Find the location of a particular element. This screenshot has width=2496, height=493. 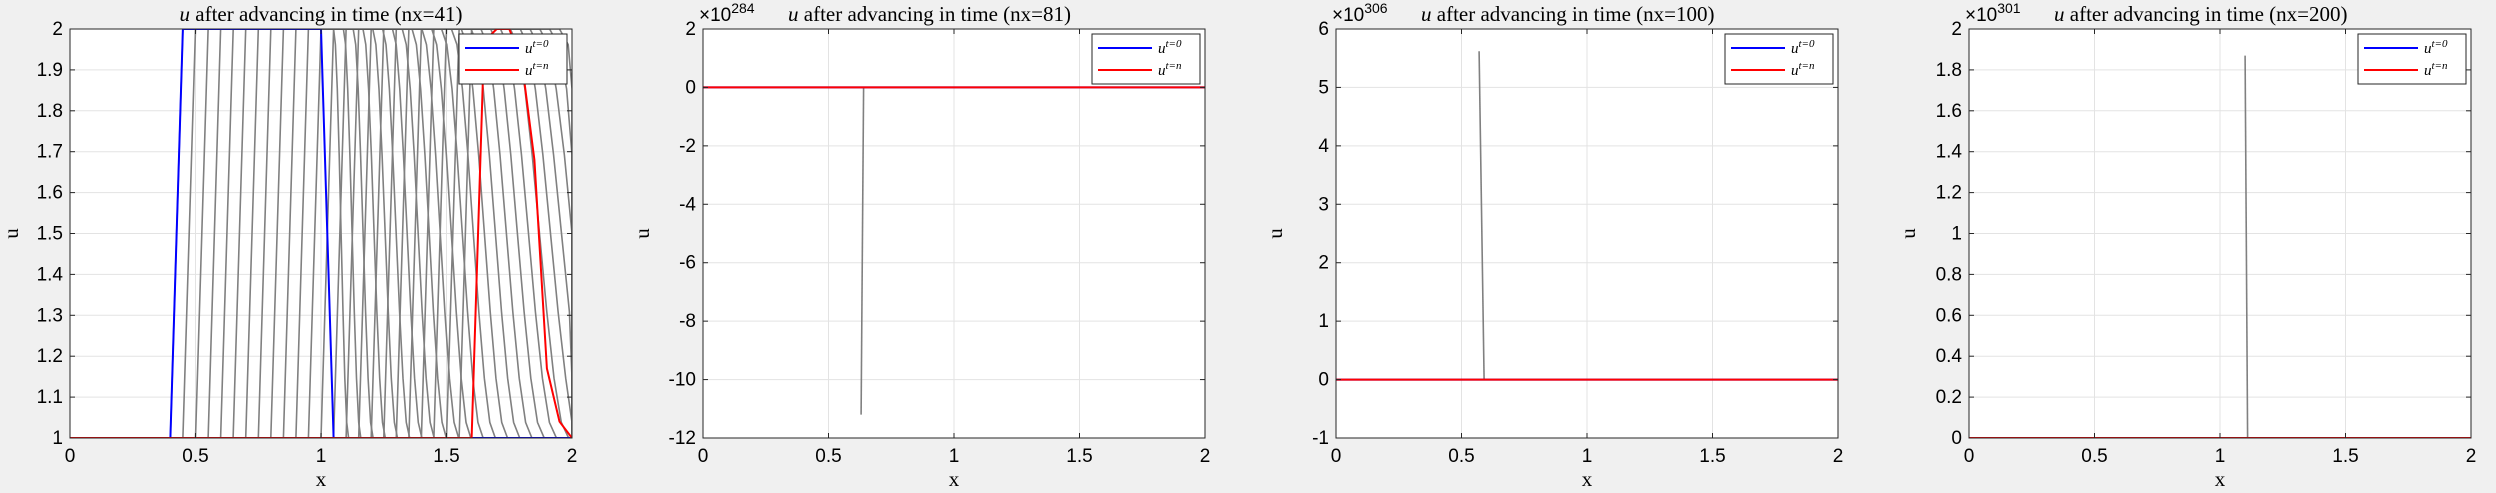

y-tick-label: 1.2 is located at coordinates (50, 356).